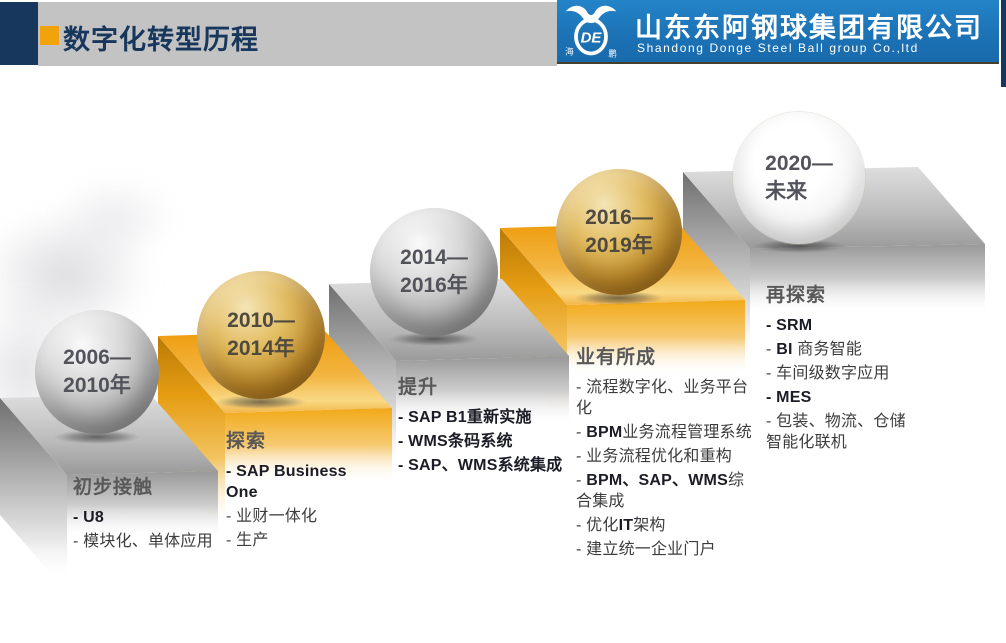 The width and height of the screenshot is (1006, 643). Describe the element at coordinates (621, 525) in the screenshot. I see `stage-bullet: - 优化IT架构` at that location.